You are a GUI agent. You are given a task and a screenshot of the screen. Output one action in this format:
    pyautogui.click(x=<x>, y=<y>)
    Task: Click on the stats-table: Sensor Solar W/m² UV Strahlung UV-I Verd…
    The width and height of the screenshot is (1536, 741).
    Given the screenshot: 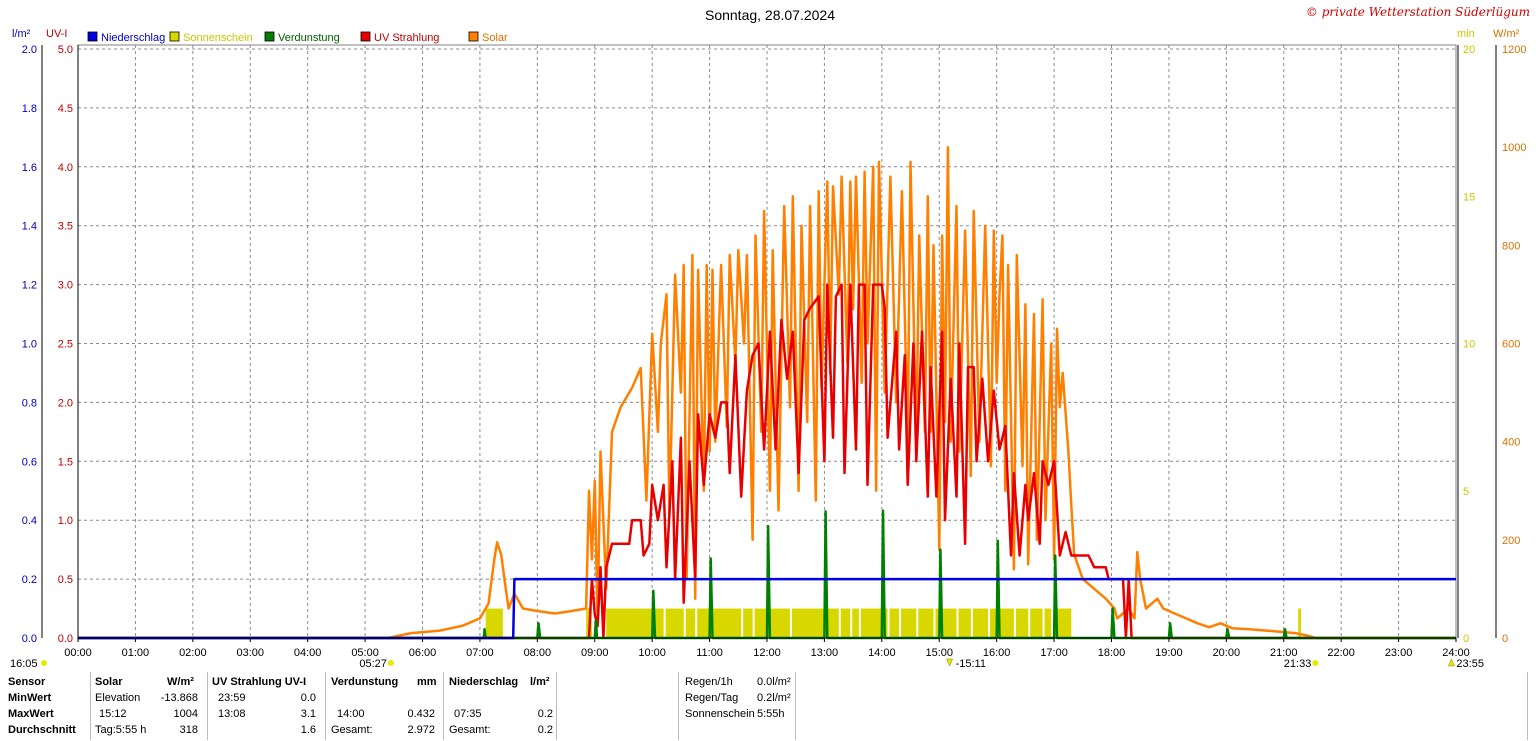 What is the action you would take?
    pyautogui.click(x=768, y=704)
    